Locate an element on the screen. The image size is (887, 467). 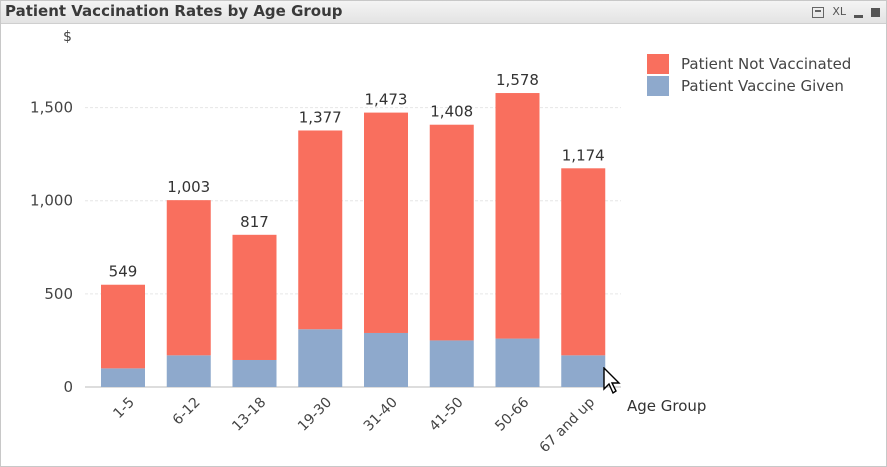
legend-label-not-vaccinated: Patient Not Vaccinated is located at coordinates (766, 64).